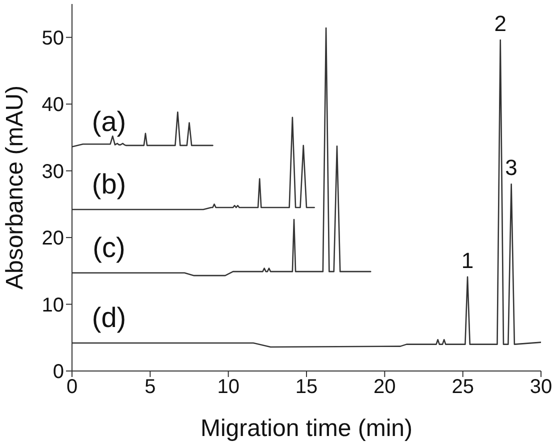  Describe the element at coordinates (109, 247) in the screenshot. I see `series-label: (c)` at that location.